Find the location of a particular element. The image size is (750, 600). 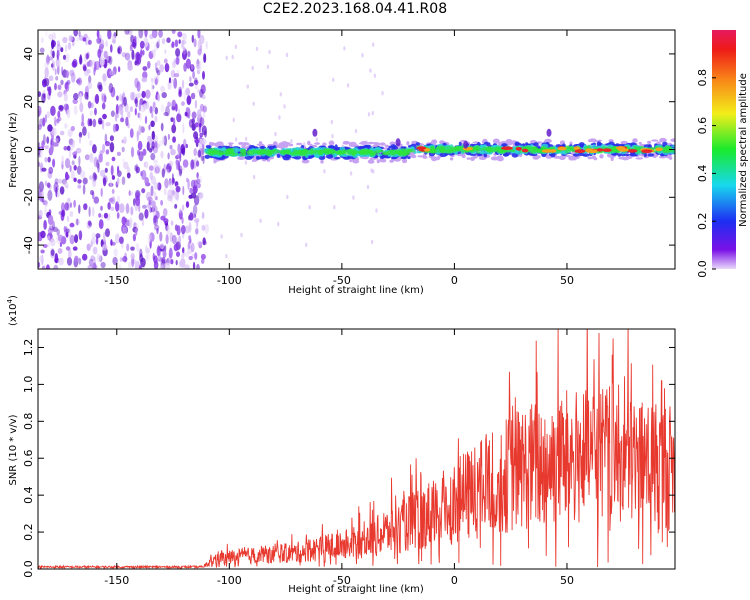

colorbar-label: Normalized spectral amplitude is located at coordinates (743, 150).